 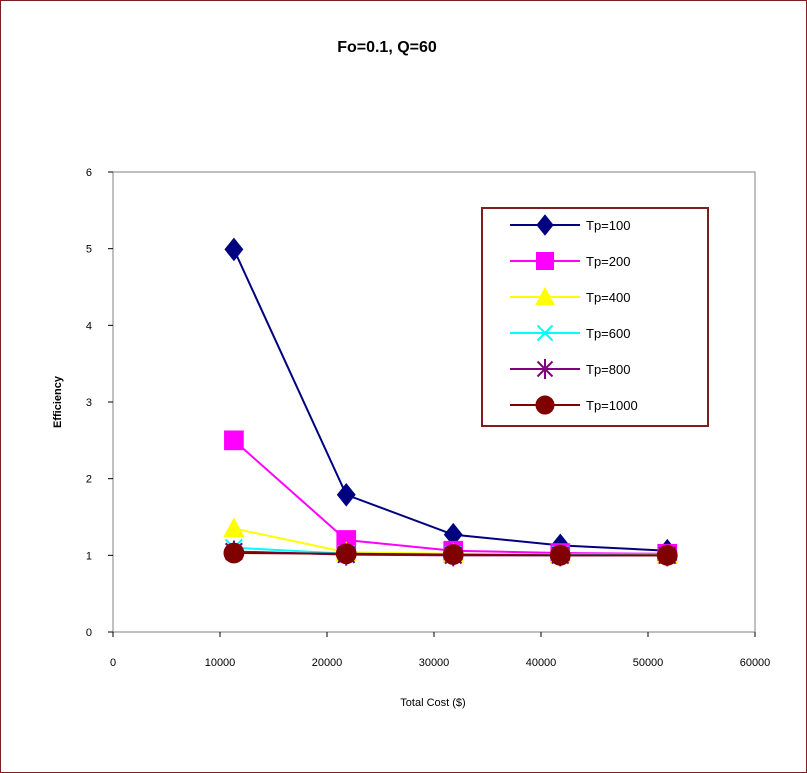 I want to click on x-tick-label: 0, so click(x=113, y=663).